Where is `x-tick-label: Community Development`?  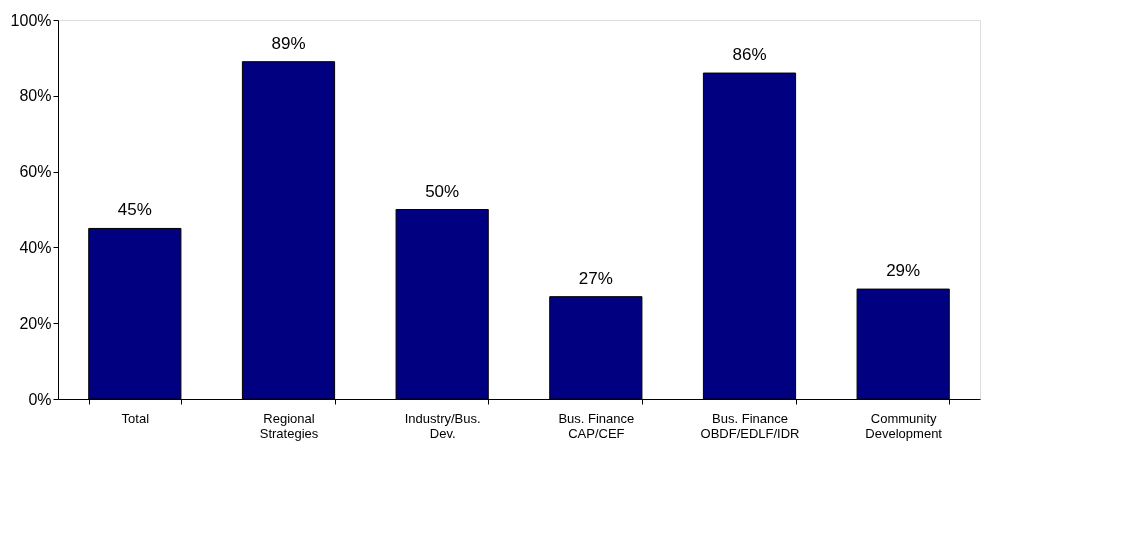 x-tick-label: Community Development is located at coordinates (904, 425).